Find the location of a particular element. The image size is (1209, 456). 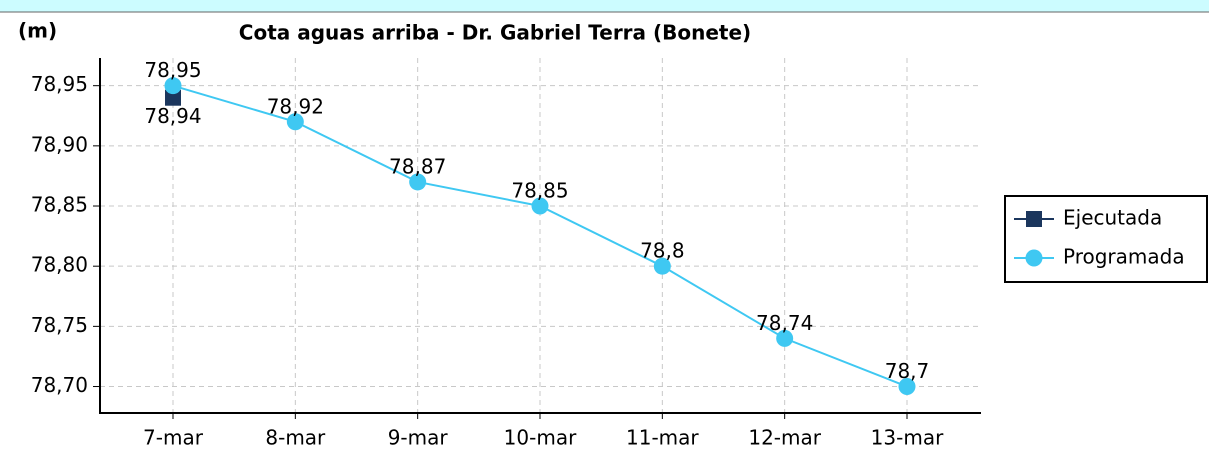

data-label: 78,95 is located at coordinates (172, 70).